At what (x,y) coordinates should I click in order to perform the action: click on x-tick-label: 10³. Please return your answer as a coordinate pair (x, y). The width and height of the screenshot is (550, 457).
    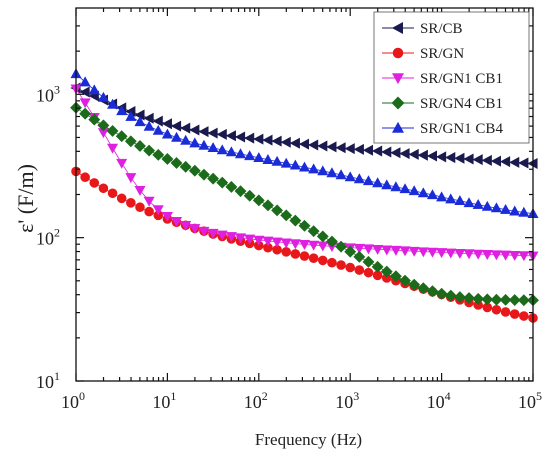
    Looking at the image, I should click on (347, 400).